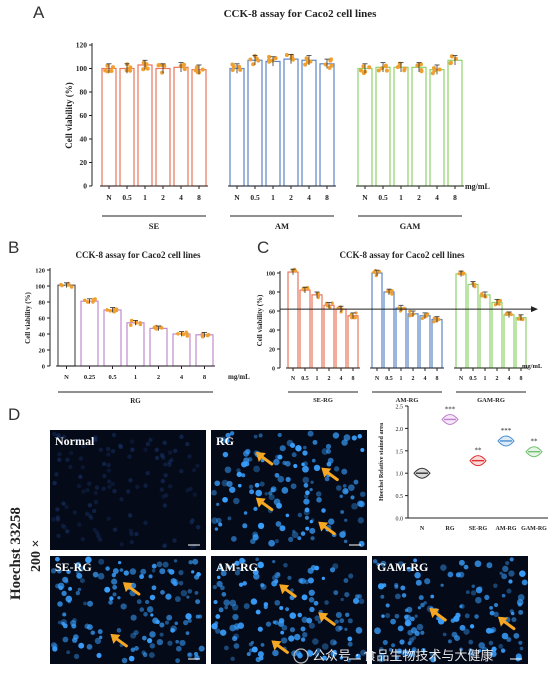  What do you see at coordinates (353, 379) in the screenshot?
I see `x-tick-label: 8` at bounding box center [353, 379].